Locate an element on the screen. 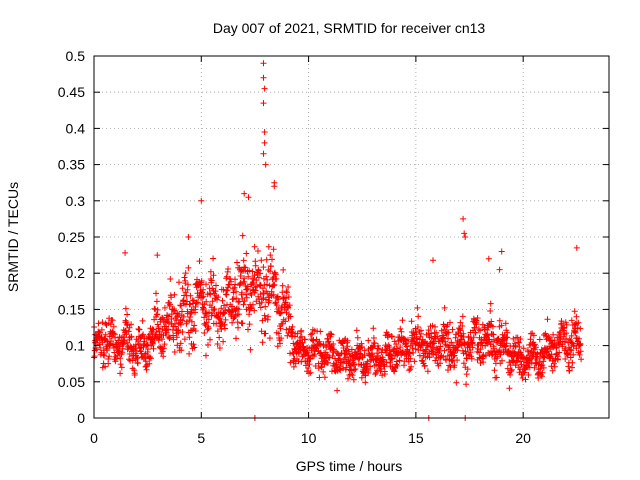 This screenshot has width=640, height=480. x-tick-label: 20 is located at coordinates (523, 438).